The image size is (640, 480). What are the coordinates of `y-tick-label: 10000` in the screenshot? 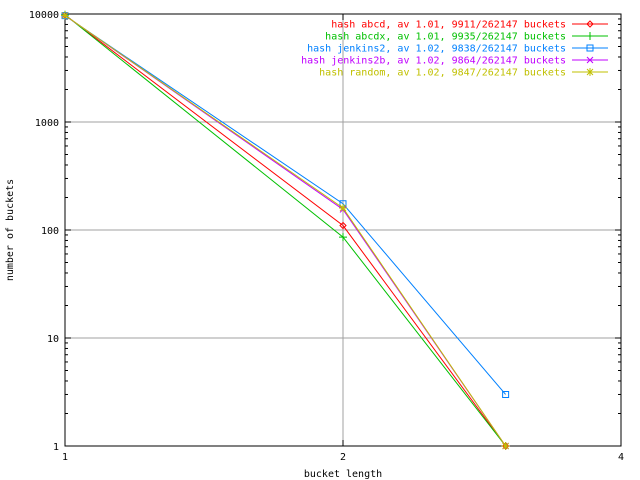 It's located at (44, 15).